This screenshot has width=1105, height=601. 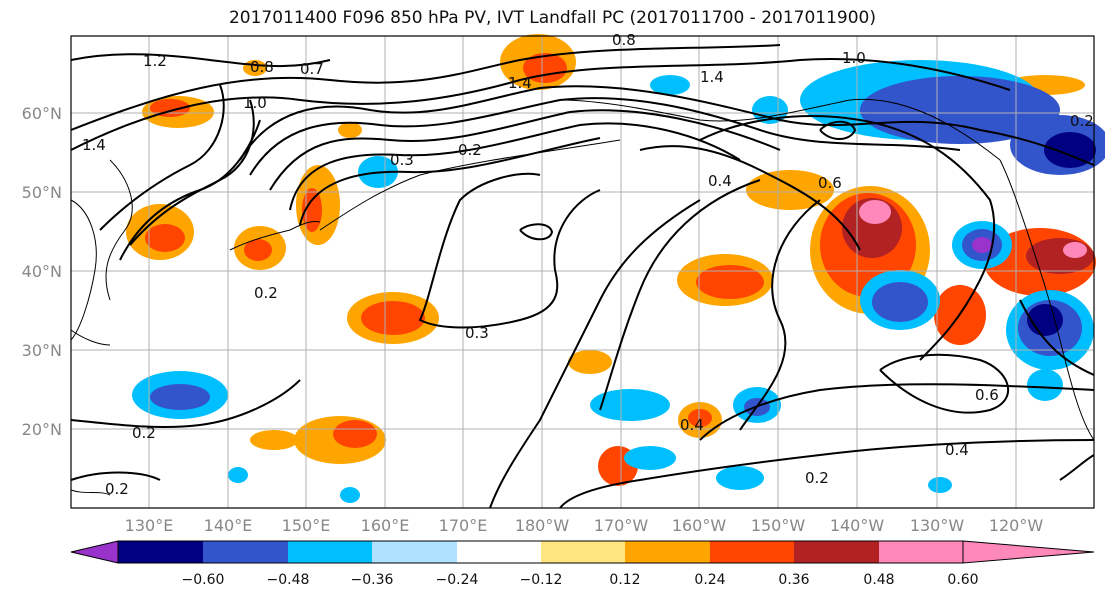 What do you see at coordinates (542, 525) in the screenshot?
I see `lon-label: 180°W` at bounding box center [542, 525].